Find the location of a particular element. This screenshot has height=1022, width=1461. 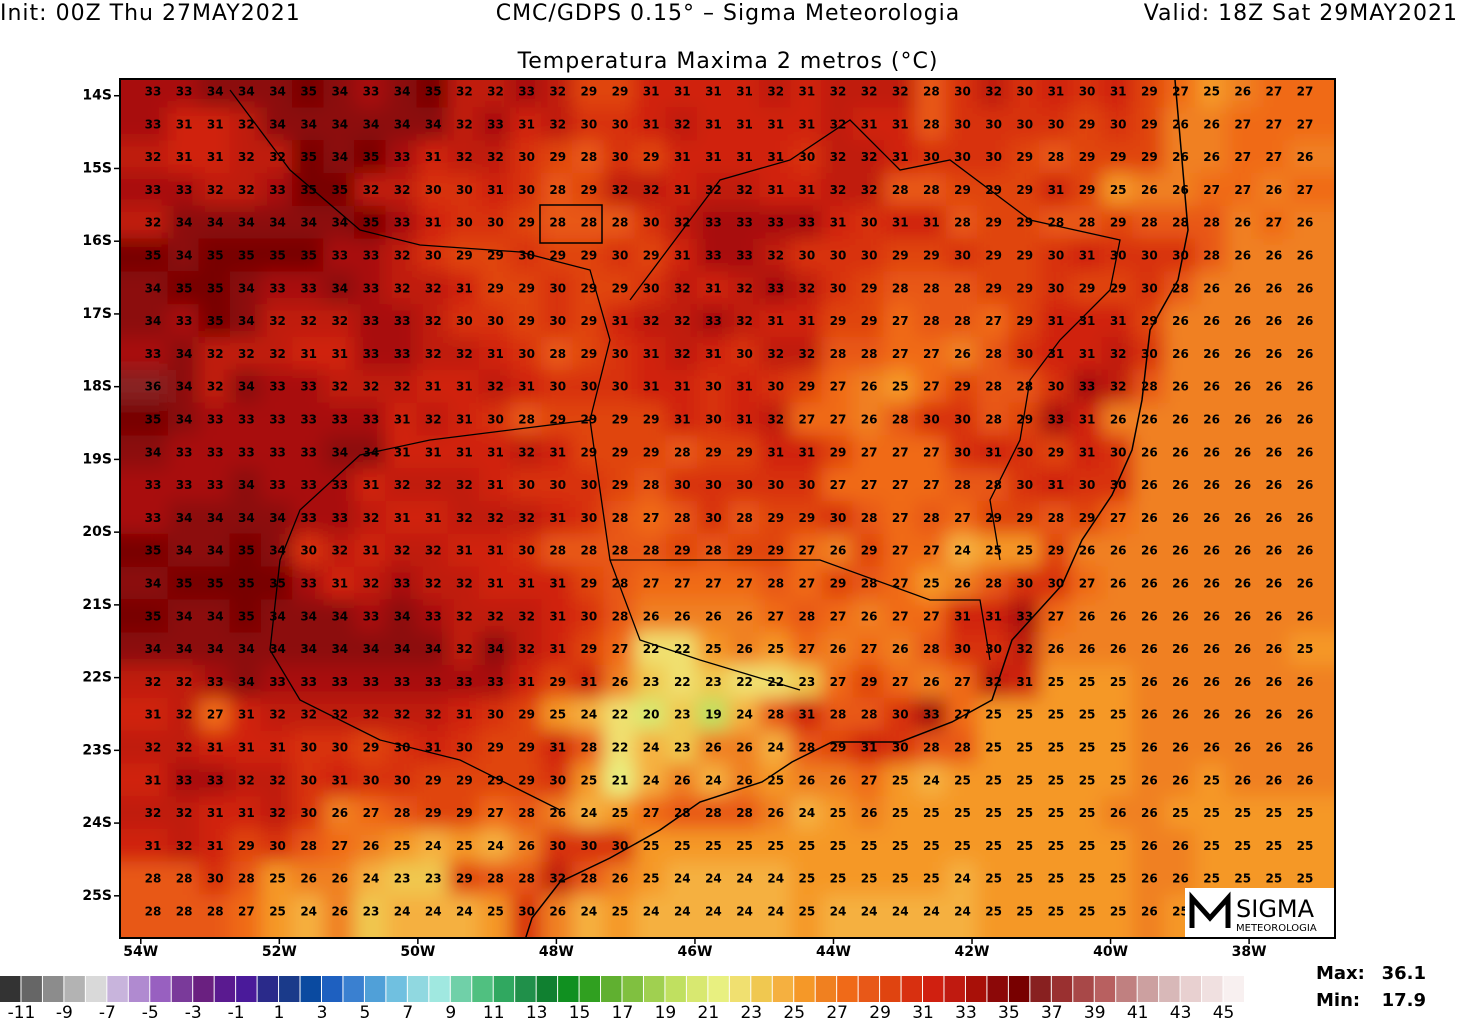

min-label: Min: is located at coordinates (1338, 1000).